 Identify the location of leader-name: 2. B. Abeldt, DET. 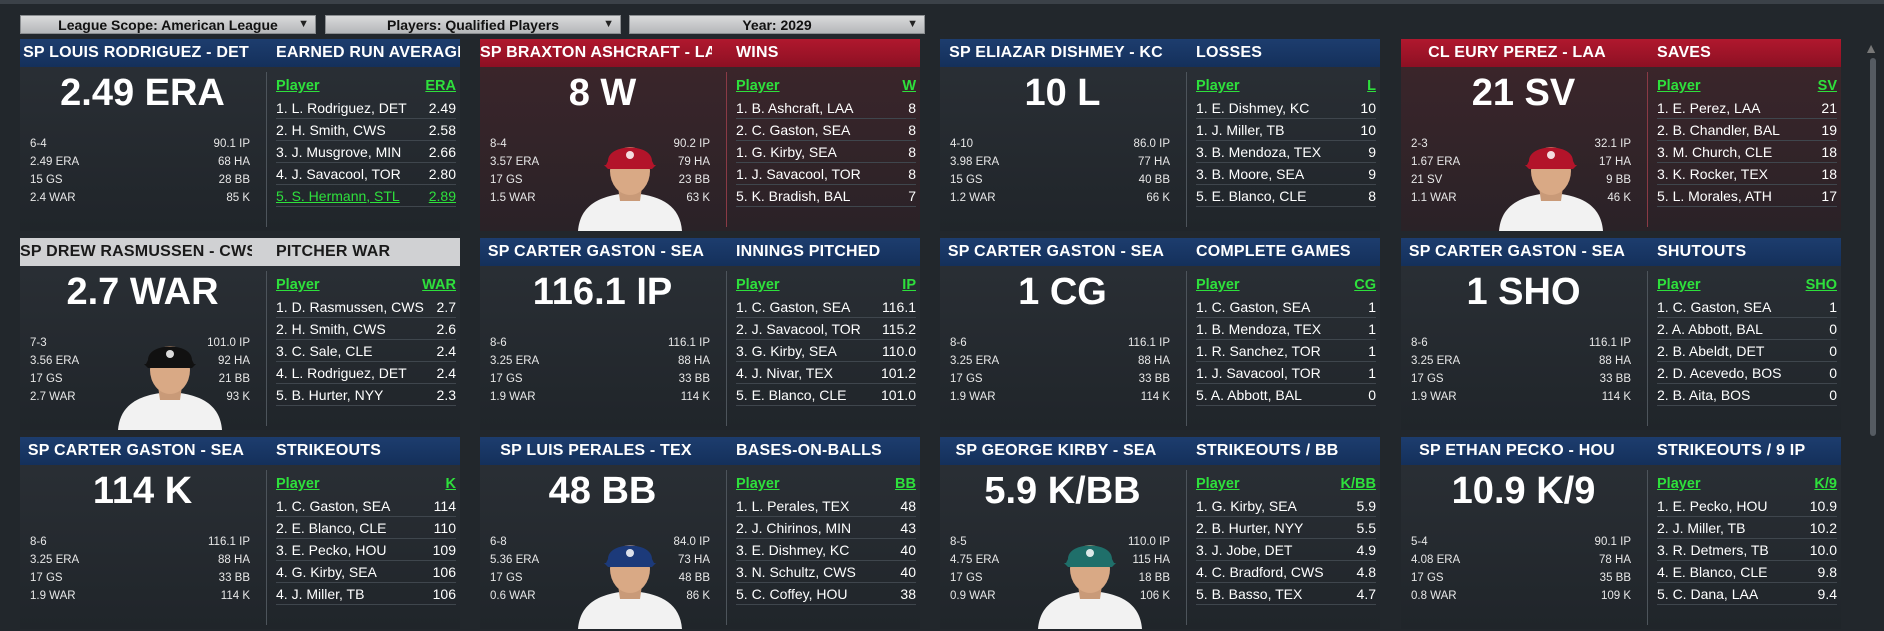
(1711, 350).